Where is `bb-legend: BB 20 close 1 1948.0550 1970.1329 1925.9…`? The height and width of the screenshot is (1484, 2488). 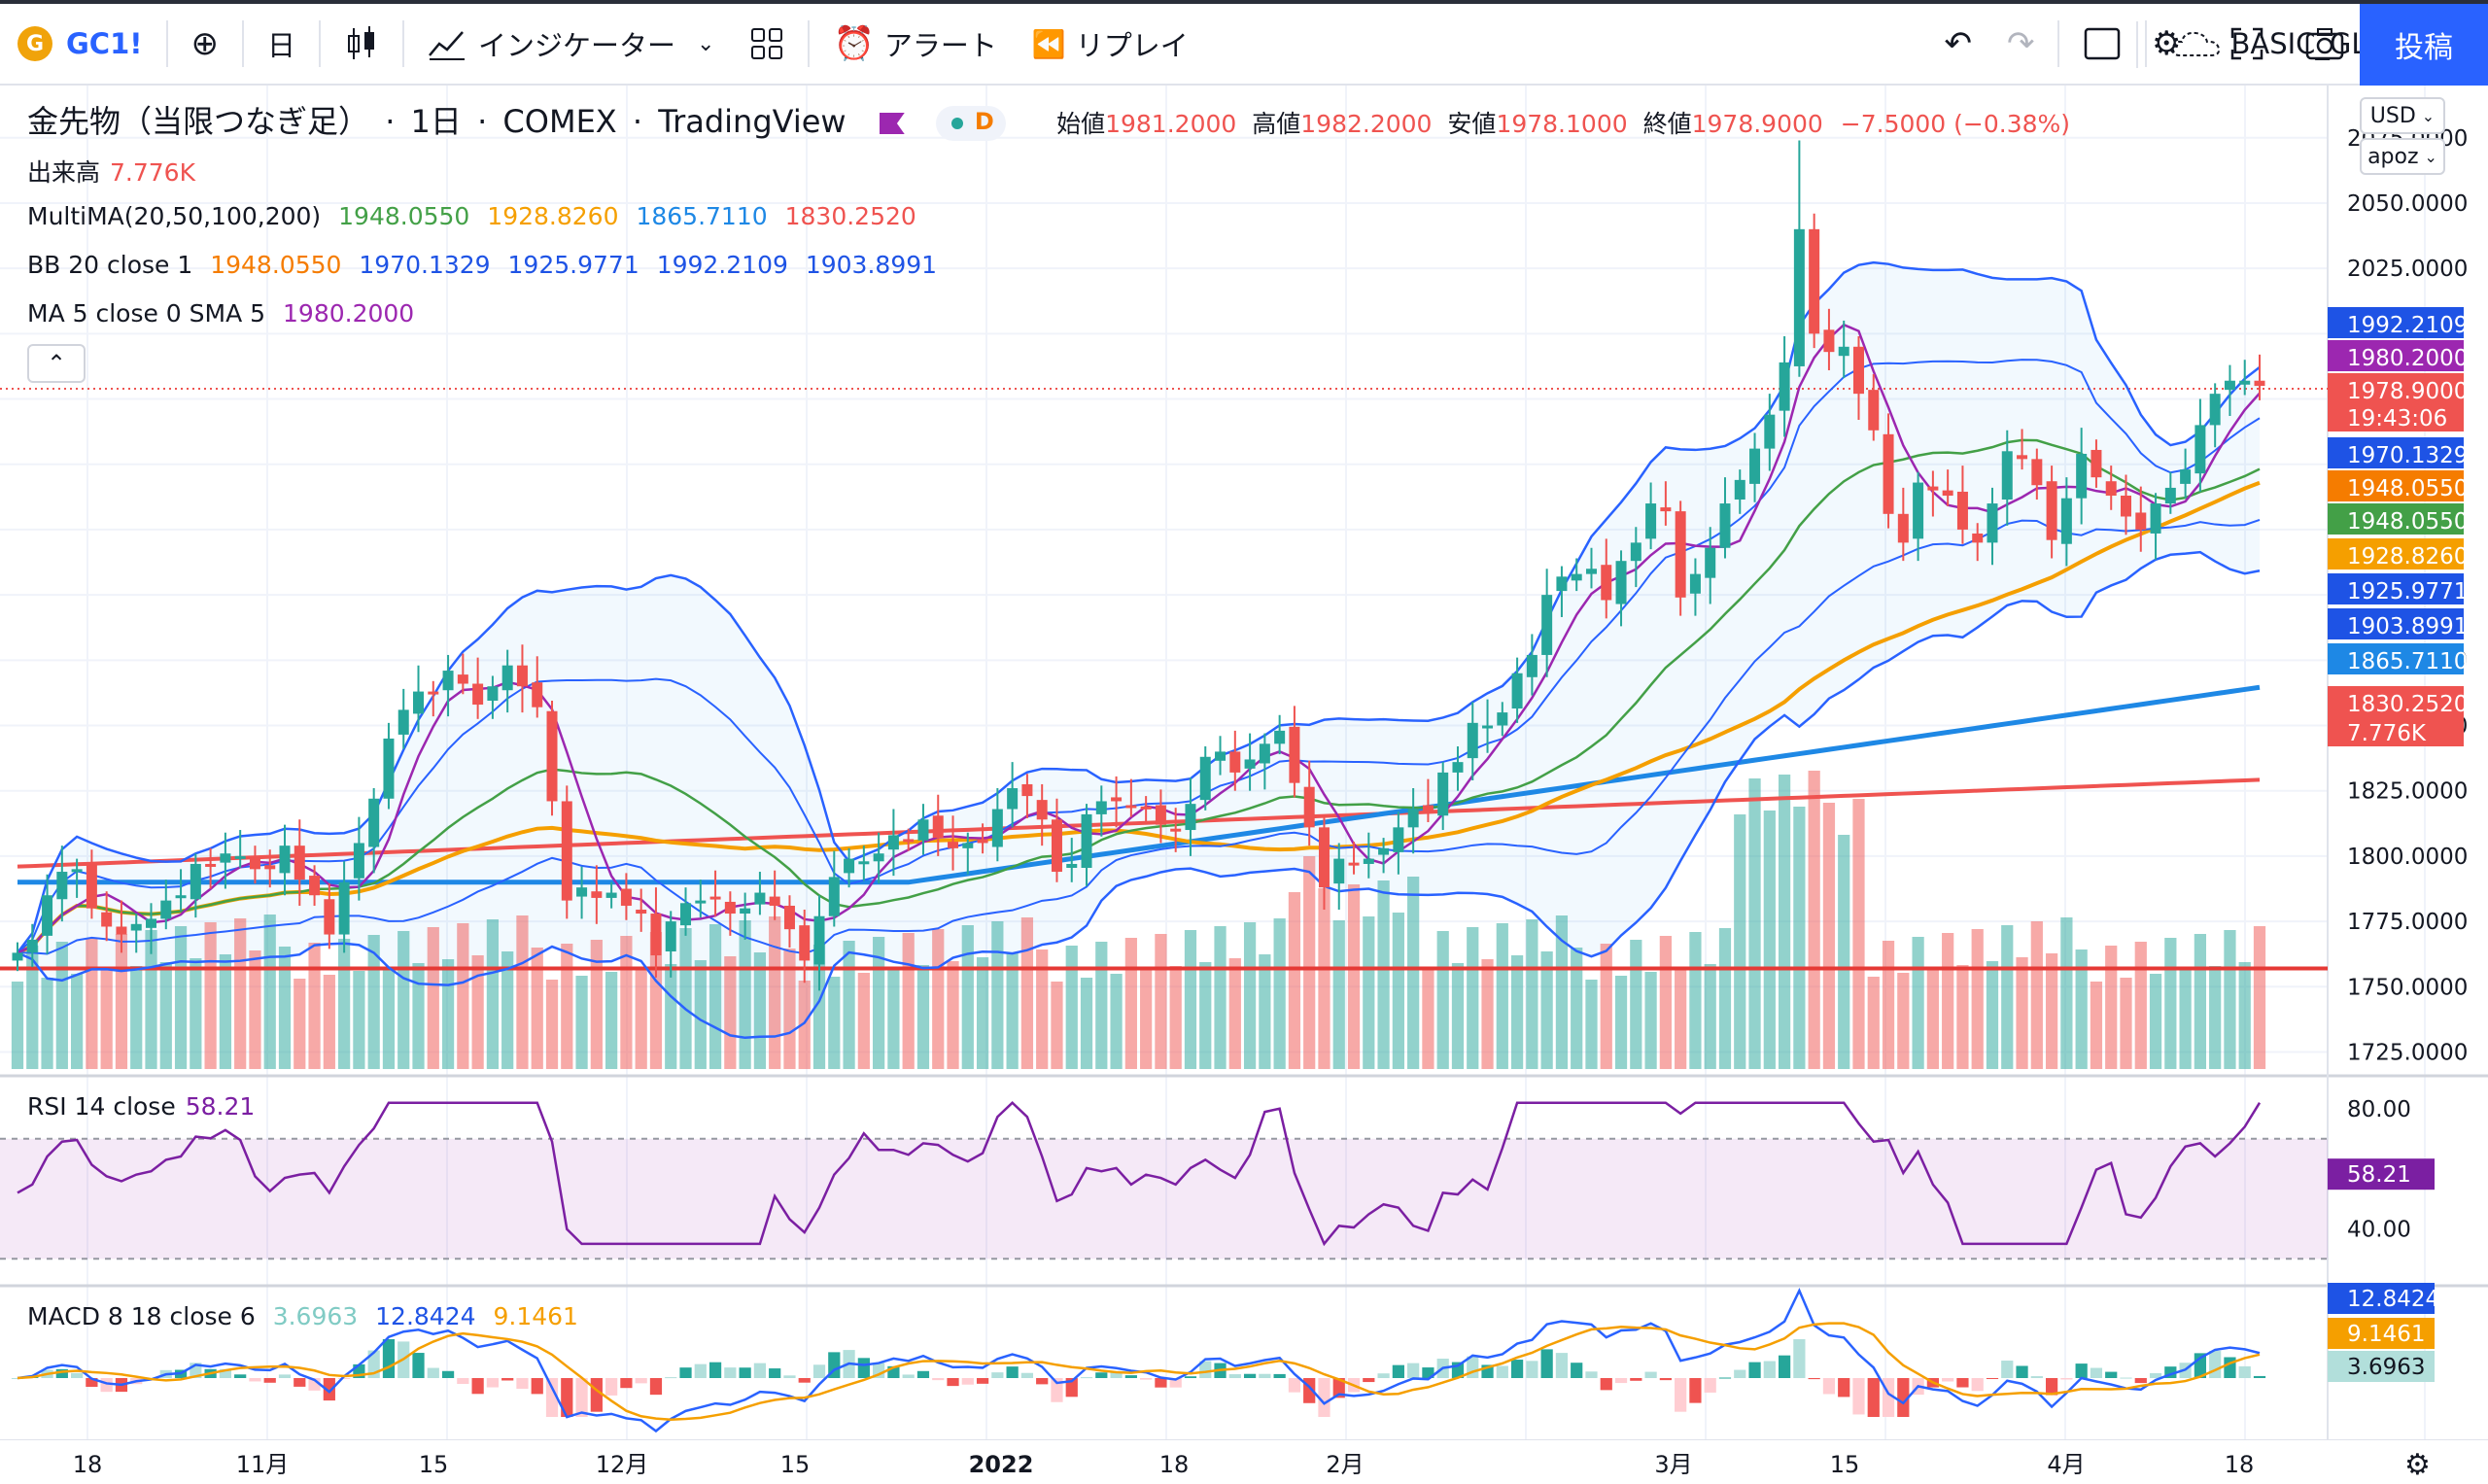
bb-legend: BB 20 close 1 1948.0550 1970.1329 1925.9… is located at coordinates (482, 265).